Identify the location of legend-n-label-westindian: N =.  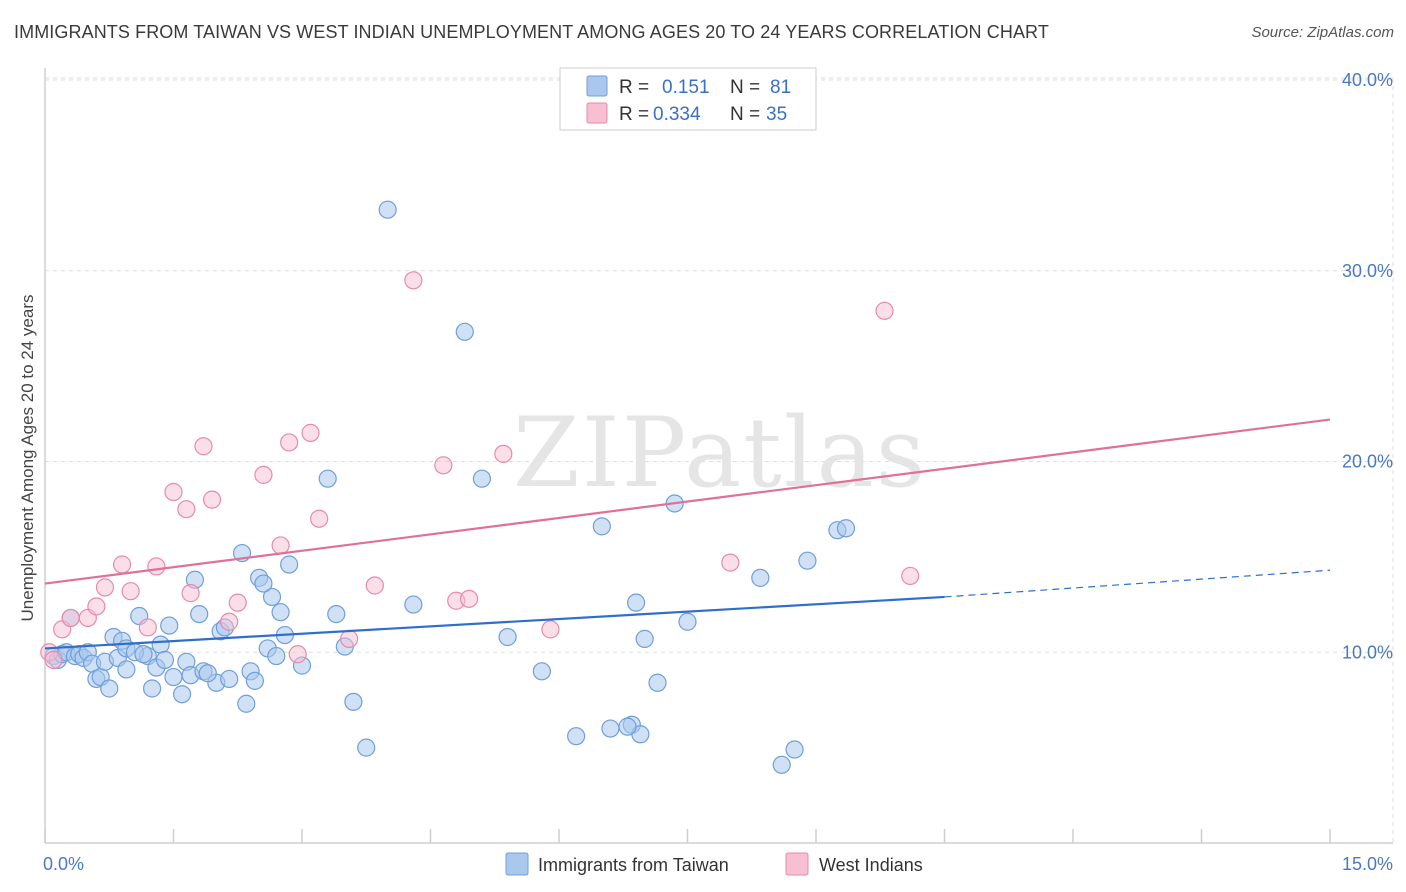
(745, 114).